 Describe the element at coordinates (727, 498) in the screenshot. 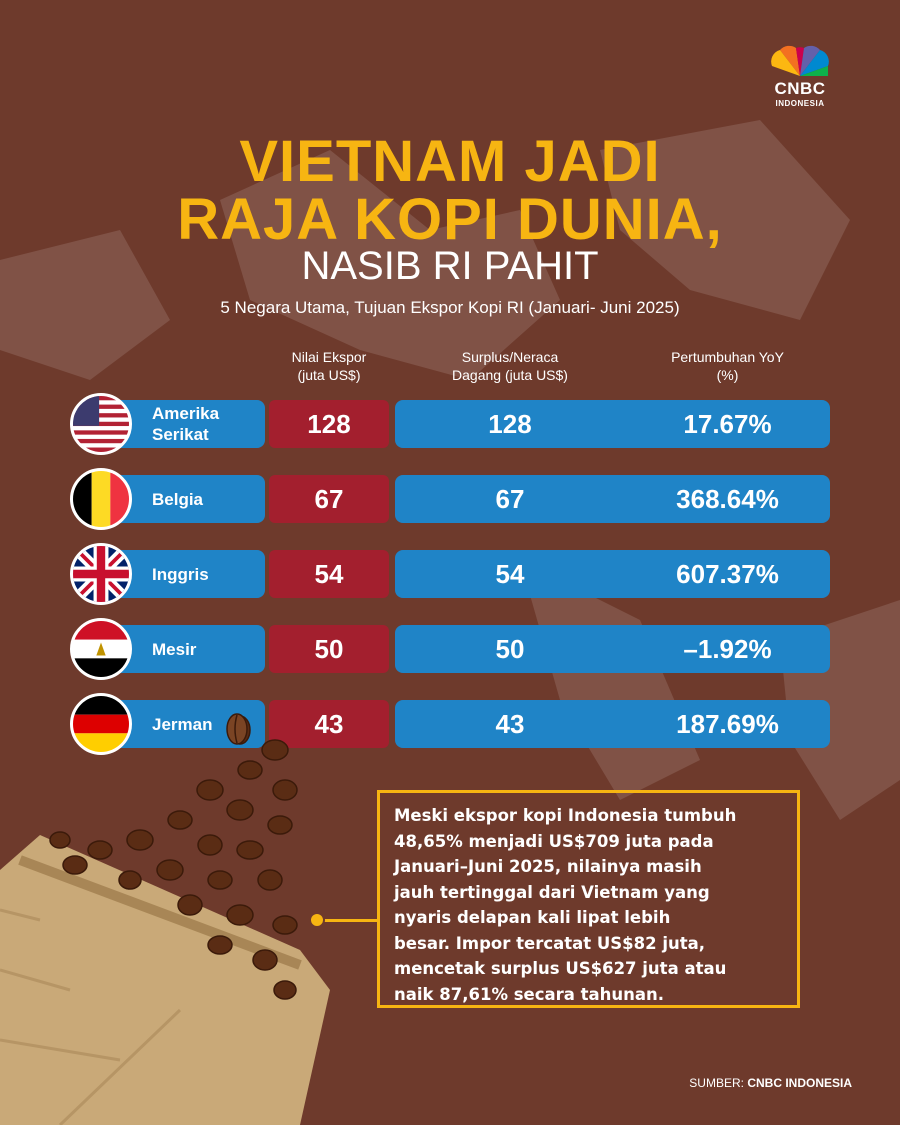

I see `growth-value: 368.64%` at that location.